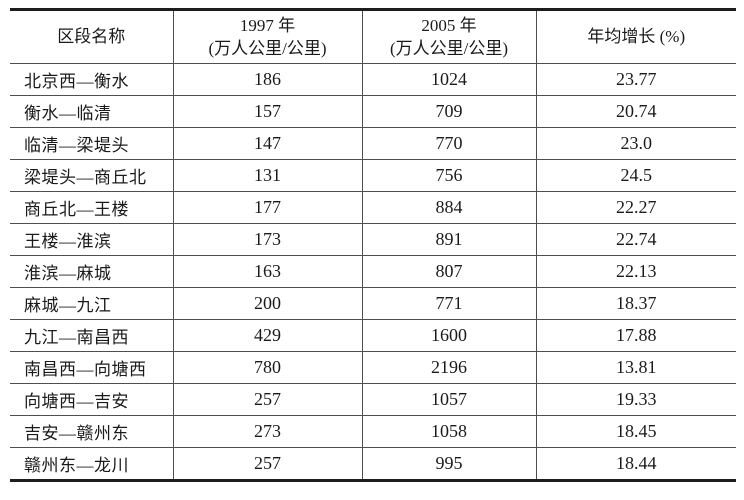  What do you see at coordinates (449, 111) in the screenshot?
I see `value-2005-cell: 709` at bounding box center [449, 111].